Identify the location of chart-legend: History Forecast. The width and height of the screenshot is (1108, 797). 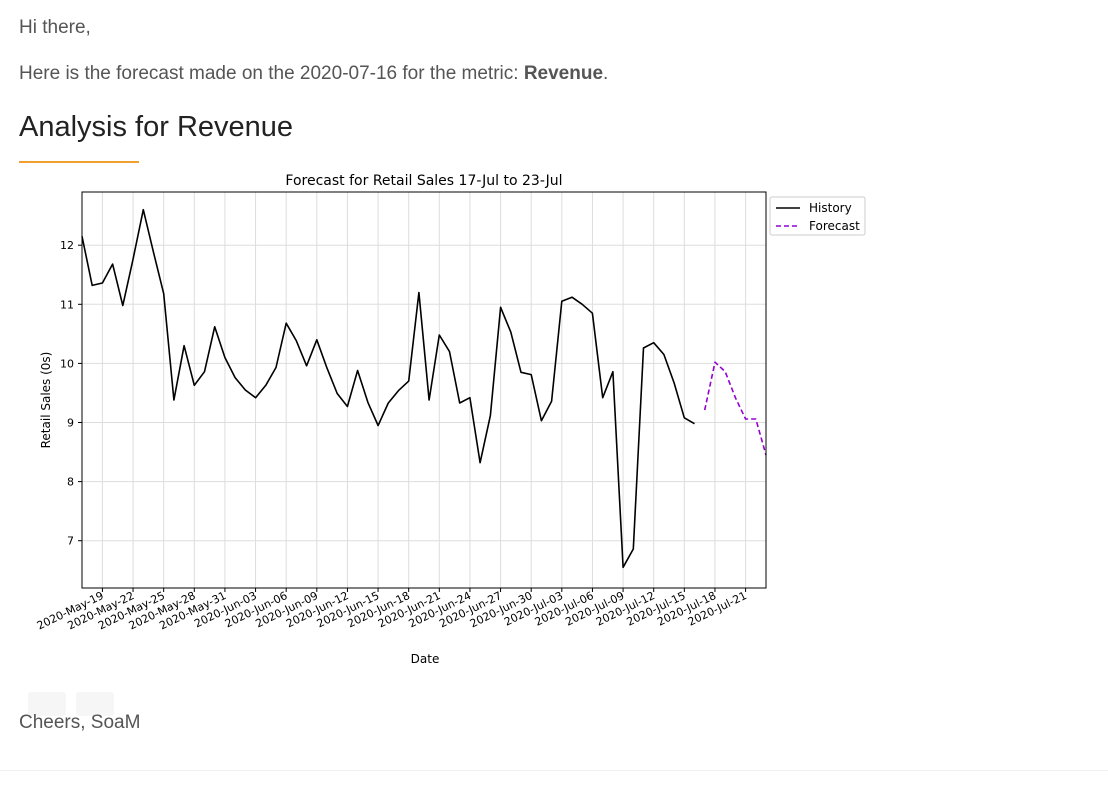
(817, 216).